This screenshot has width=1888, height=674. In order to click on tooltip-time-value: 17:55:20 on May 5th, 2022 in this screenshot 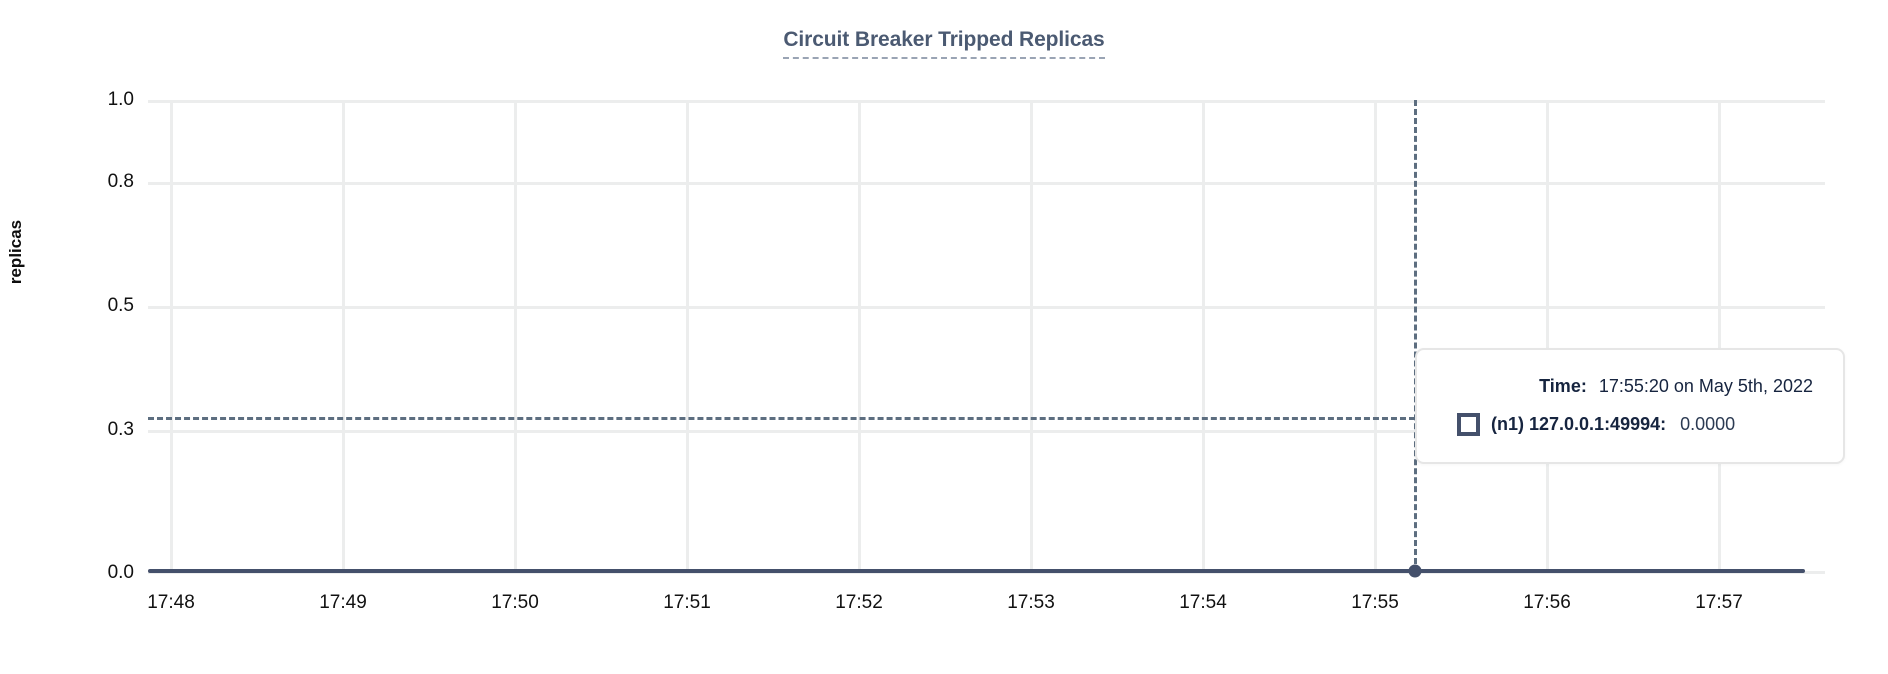, I will do `click(1705, 386)`.